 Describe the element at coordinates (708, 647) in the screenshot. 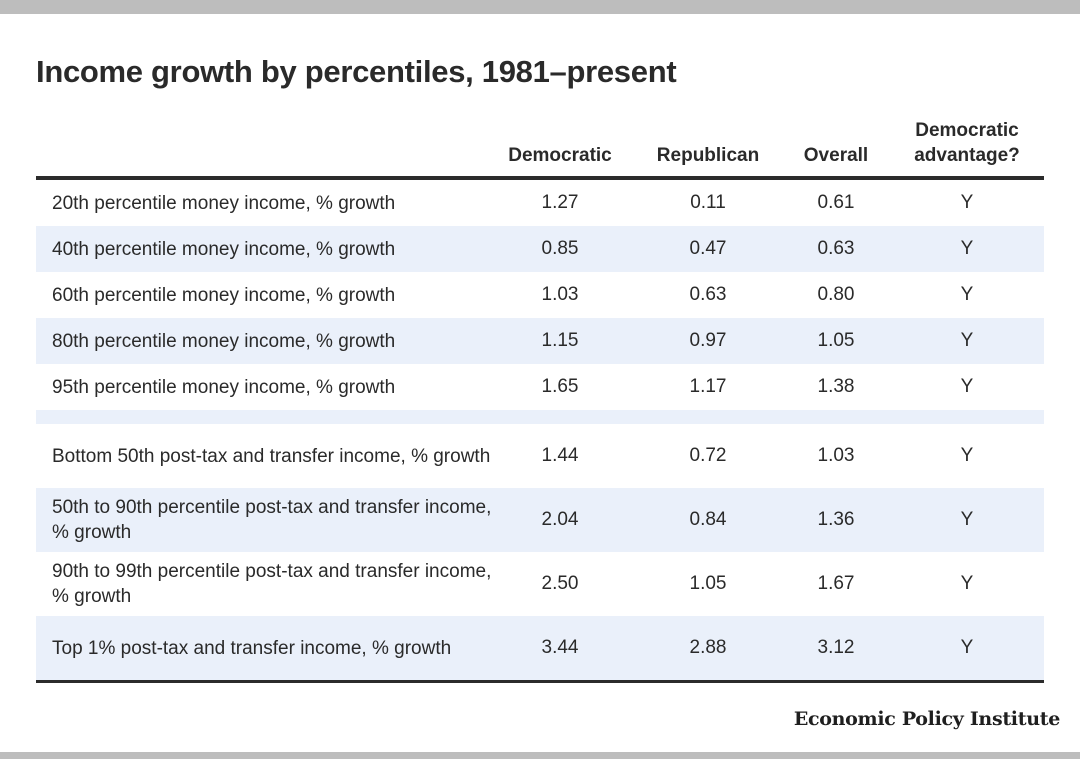

I see `cell-republican: 2.88` at that location.